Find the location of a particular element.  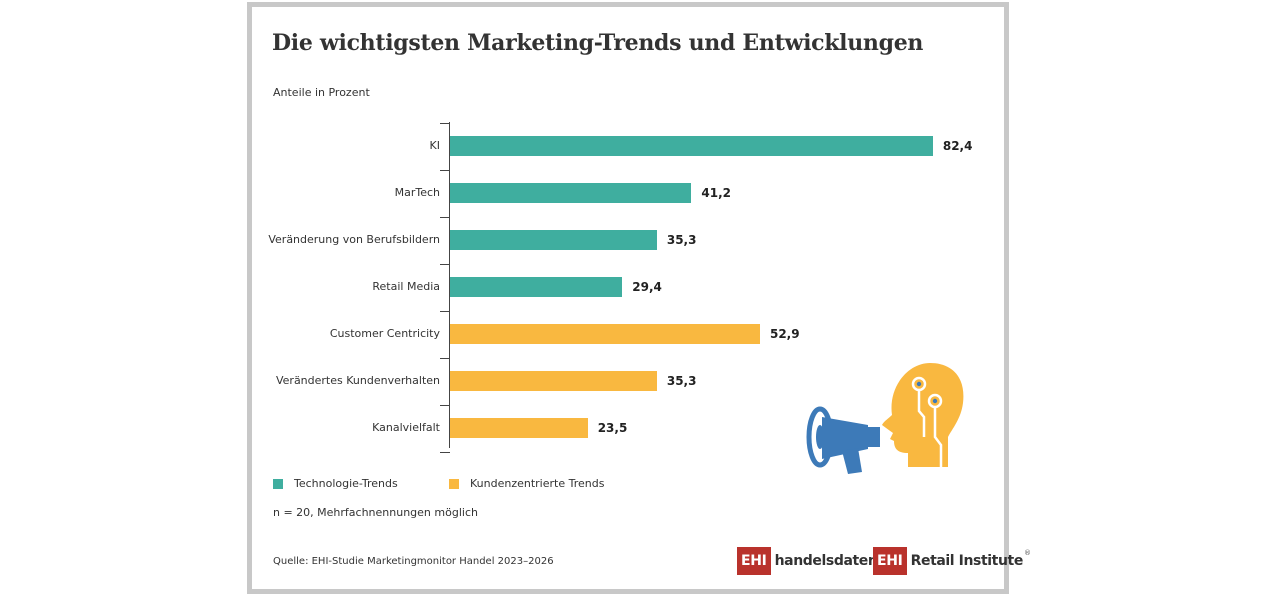

category-label-kanalvielfalt: Kanalvielfalt is located at coordinates (406, 427).